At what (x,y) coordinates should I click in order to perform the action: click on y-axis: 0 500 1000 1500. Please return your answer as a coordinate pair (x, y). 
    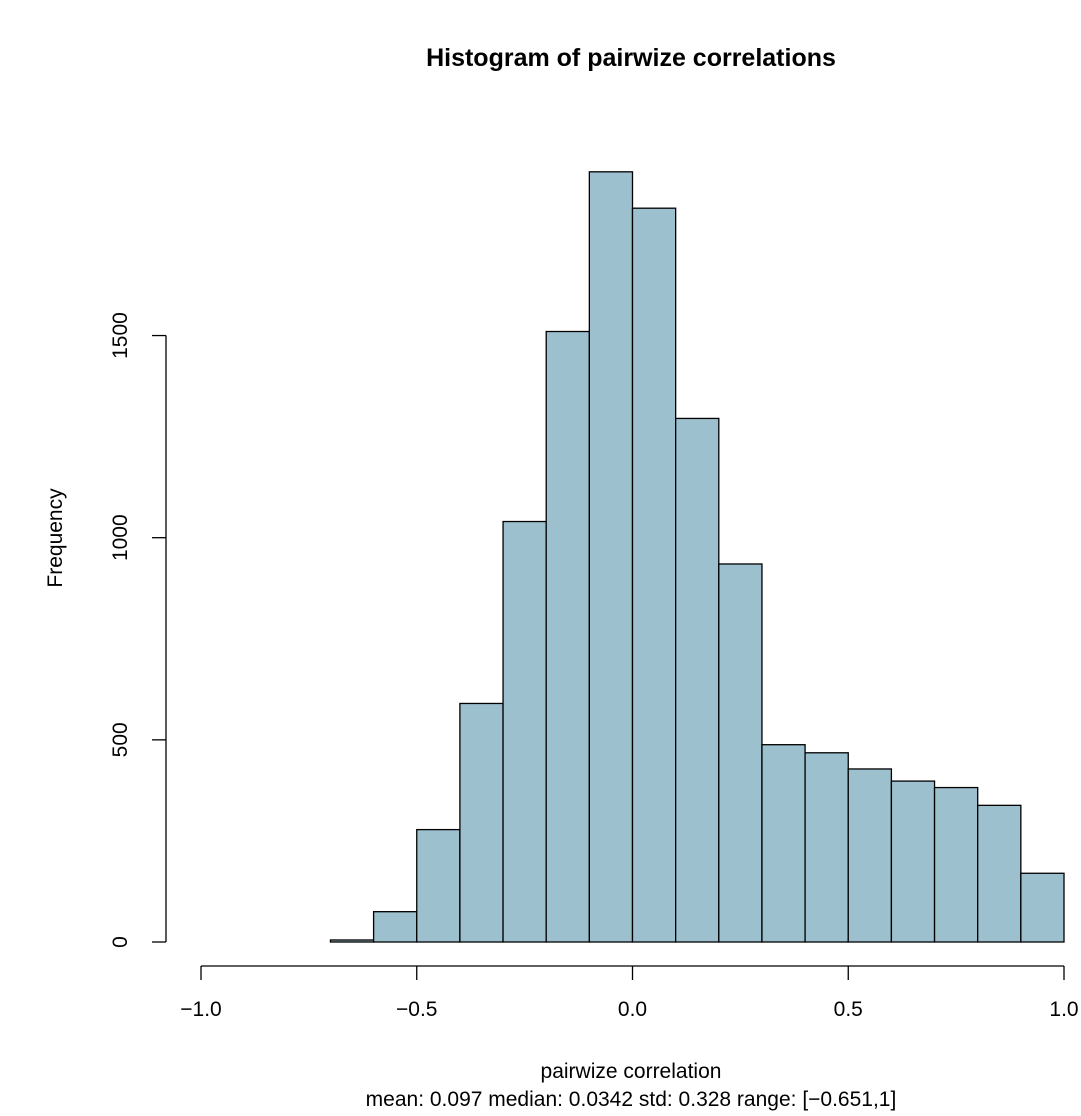
    Looking at the image, I should click on (138, 630).